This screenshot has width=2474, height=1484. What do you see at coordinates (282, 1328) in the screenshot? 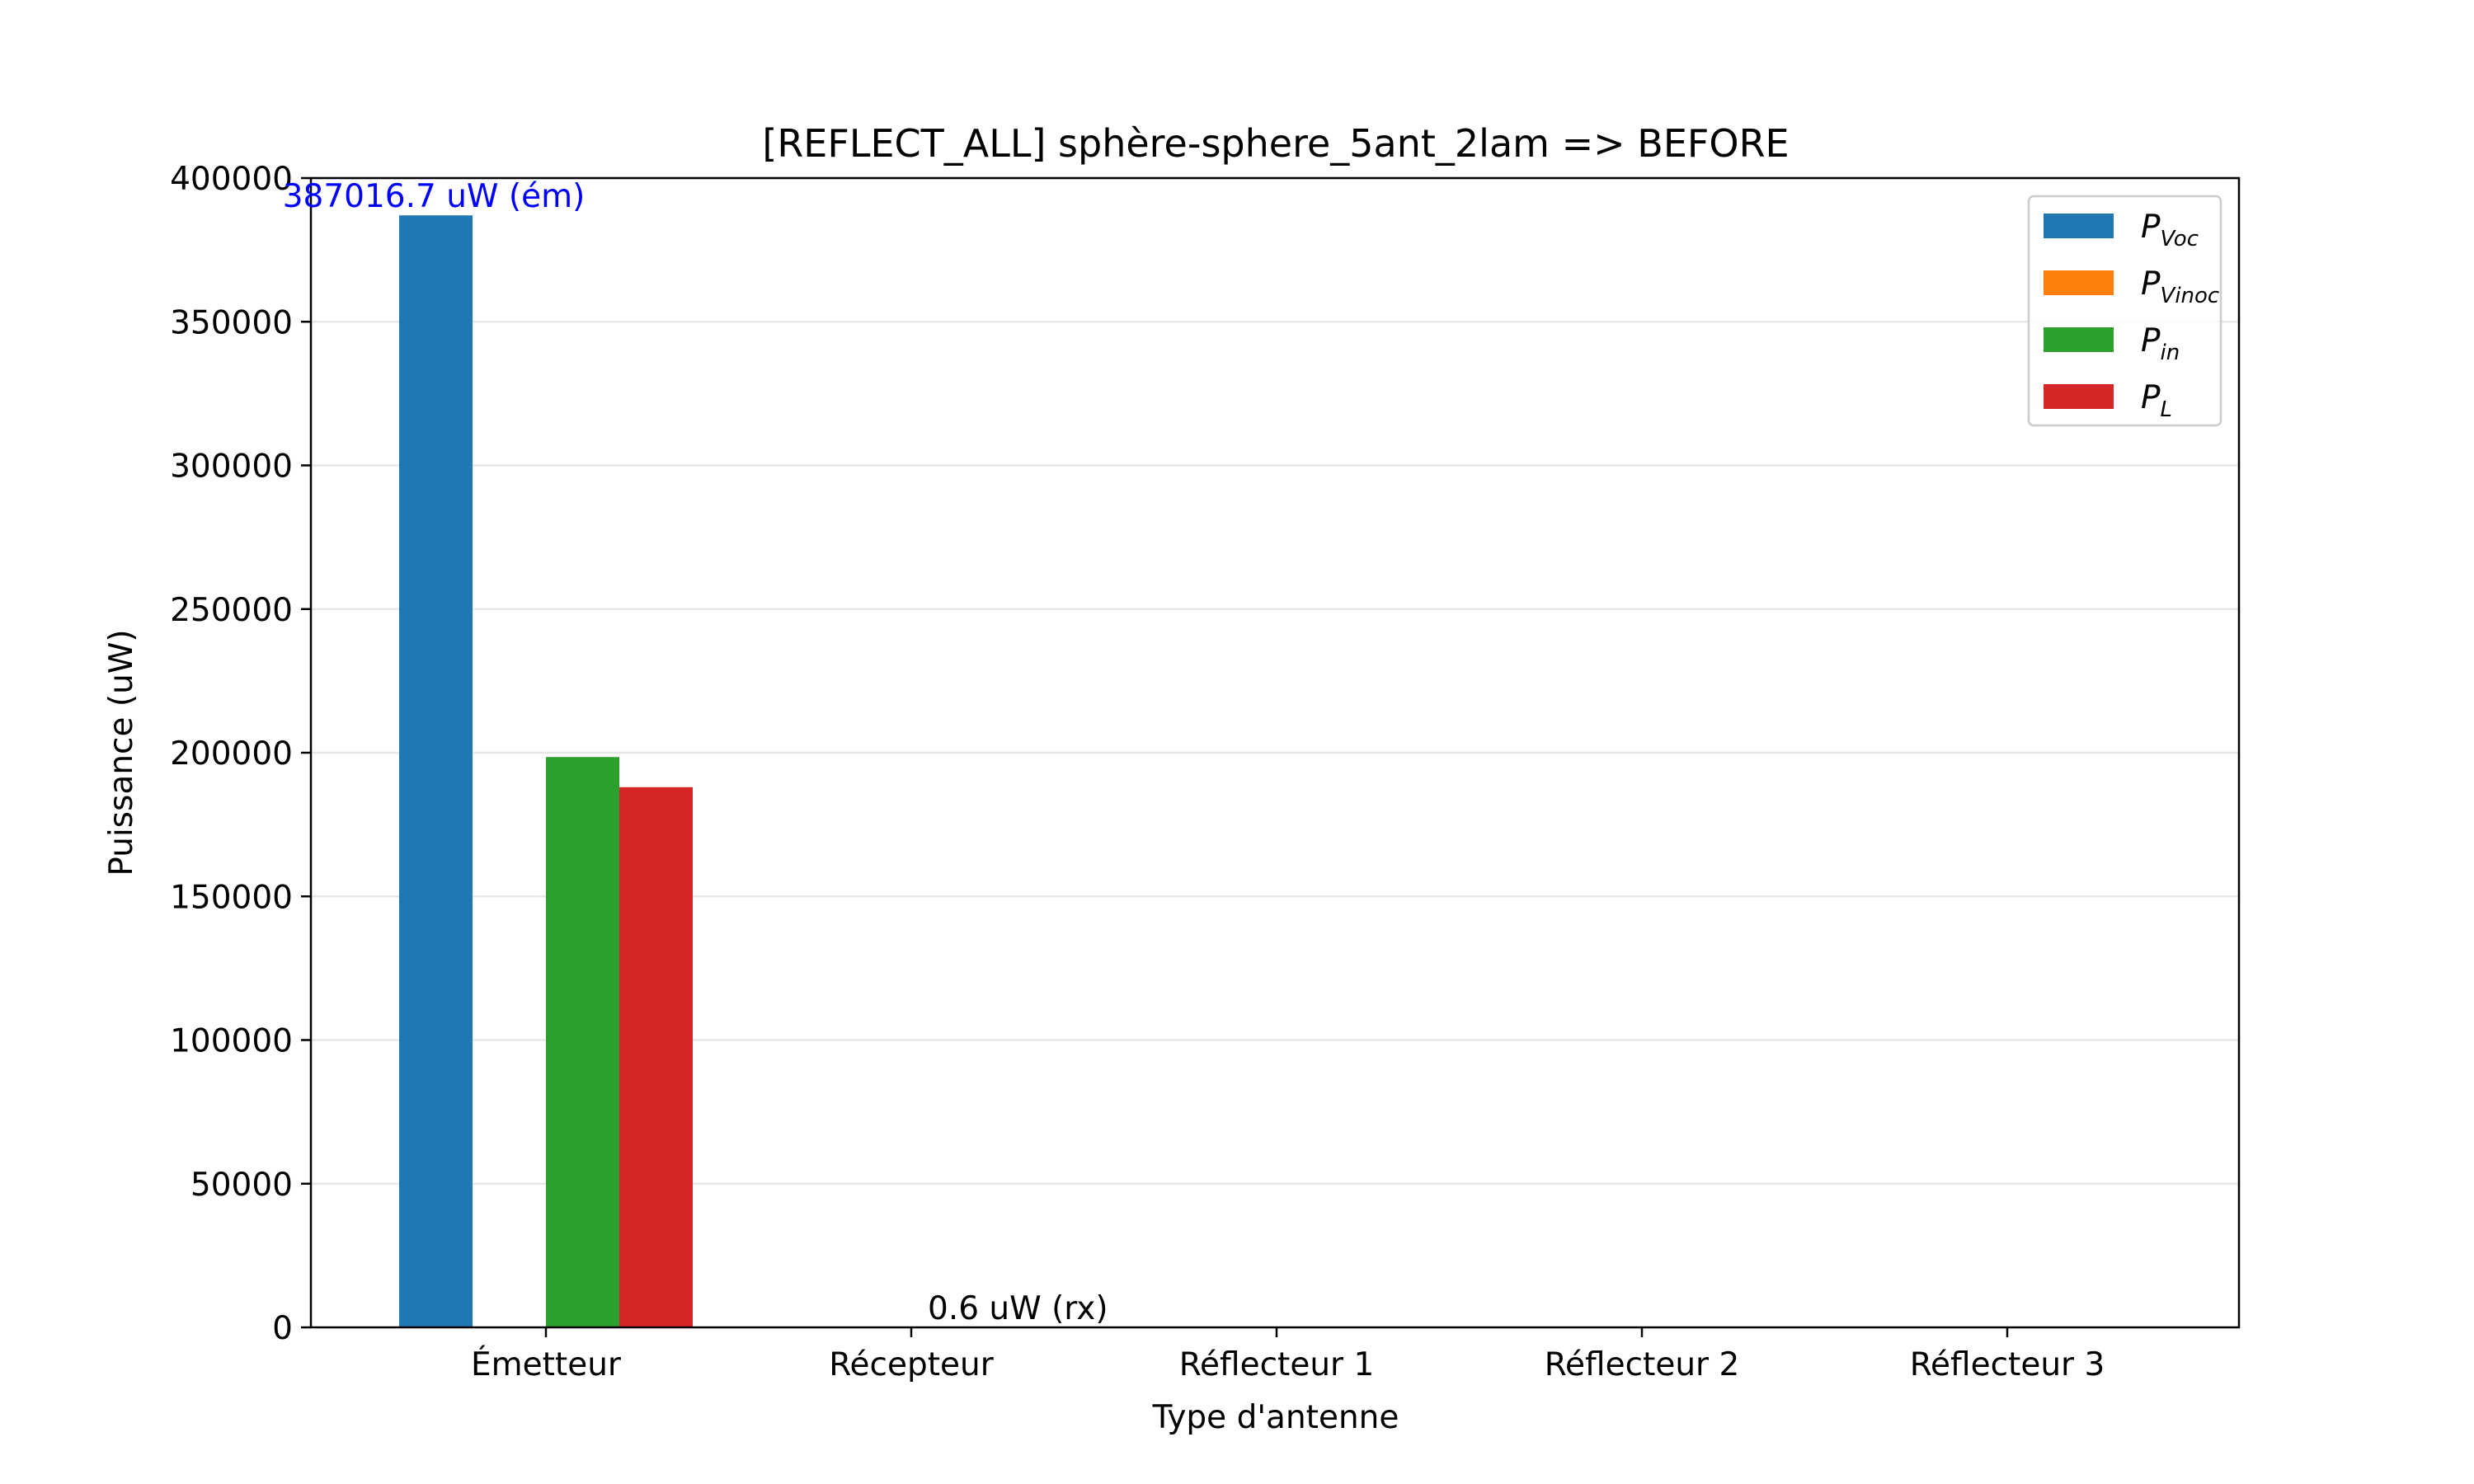
I see `y-tick-label-0: 0` at bounding box center [282, 1328].